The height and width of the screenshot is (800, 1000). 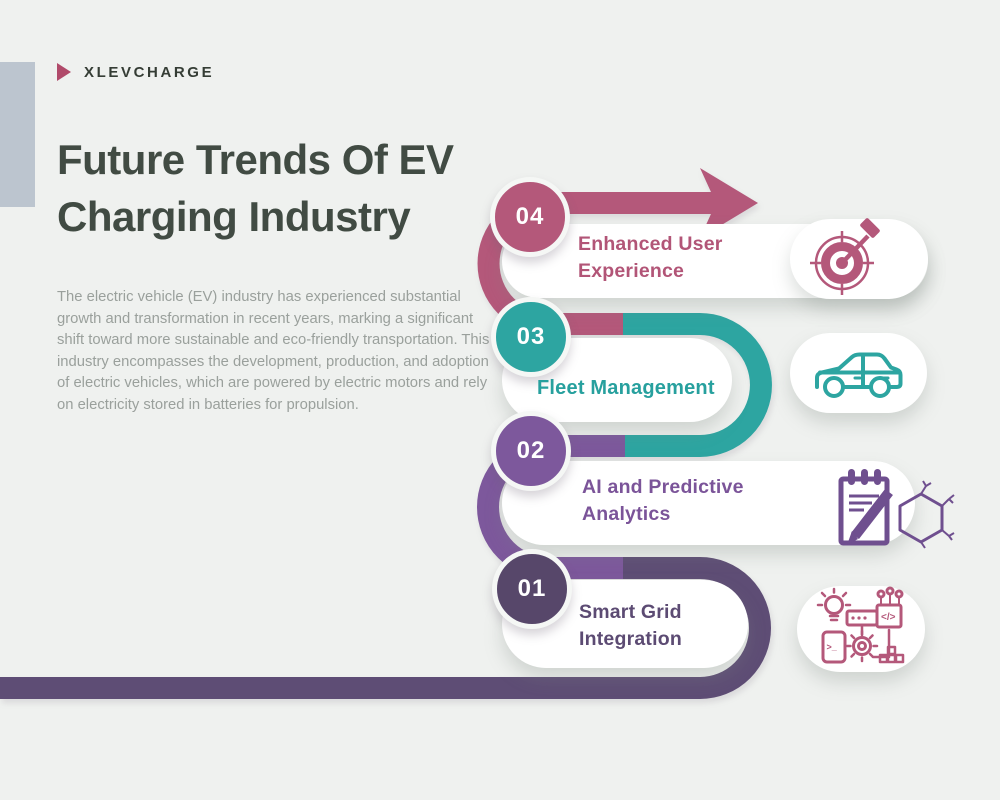 What do you see at coordinates (255, 188) in the screenshot?
I see `page-title: Future Trends Of EV Charging Industry` at bounding box center [255, 188].